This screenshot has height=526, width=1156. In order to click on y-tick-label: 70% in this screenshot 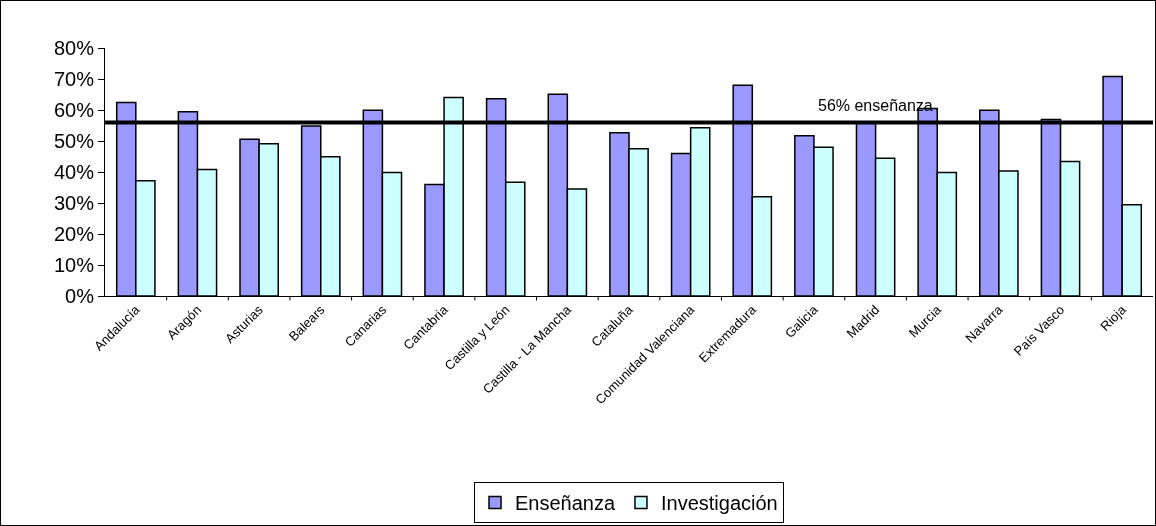, I will do `click(74, 79)`.